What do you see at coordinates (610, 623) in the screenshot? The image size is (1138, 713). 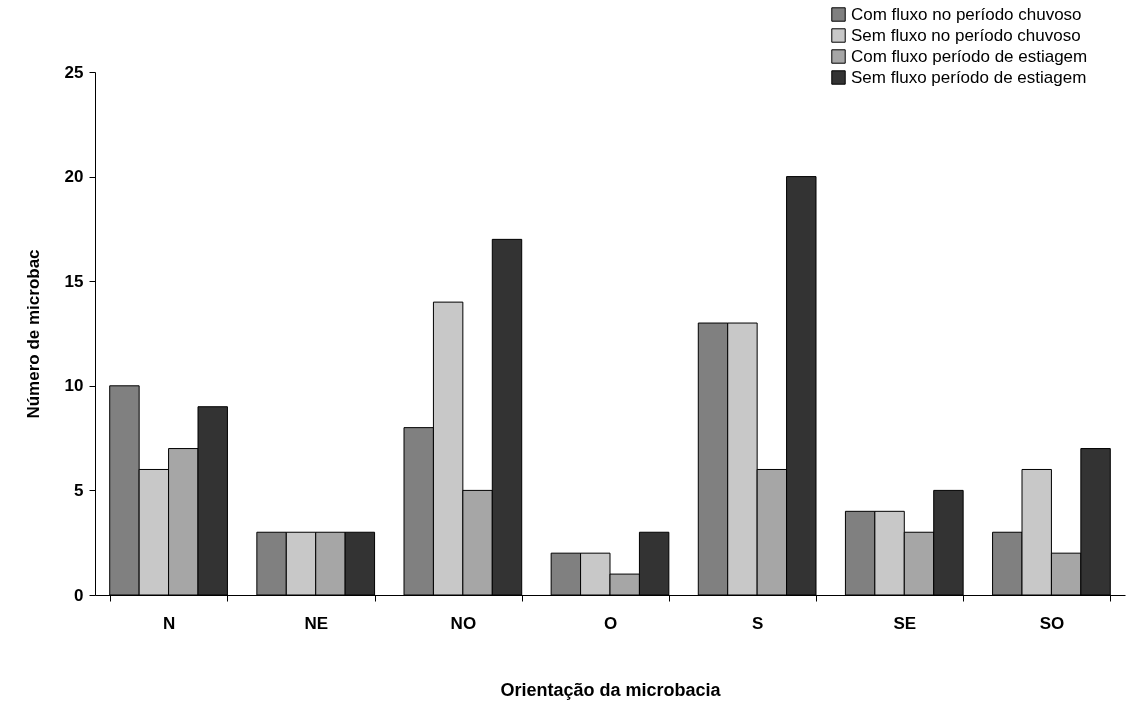 I see `x-tick-label: O` at bounding box center [610, 623].